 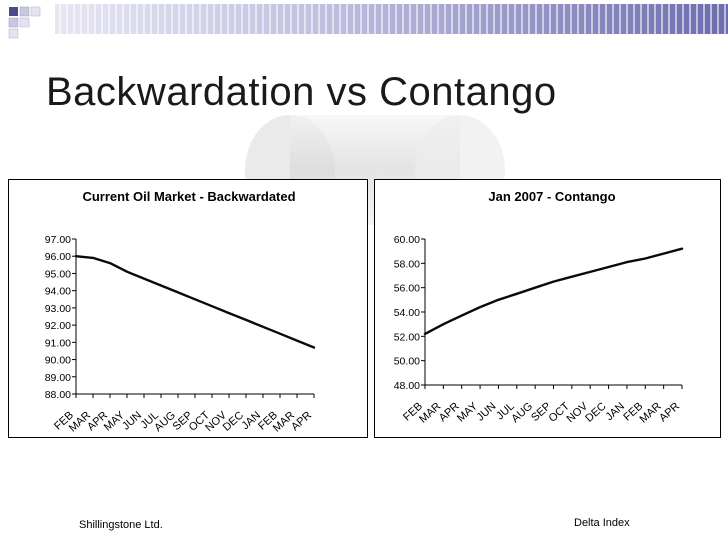 I want to click on footer-company: Shillingstone Ltd., so click(x=121, y=525).